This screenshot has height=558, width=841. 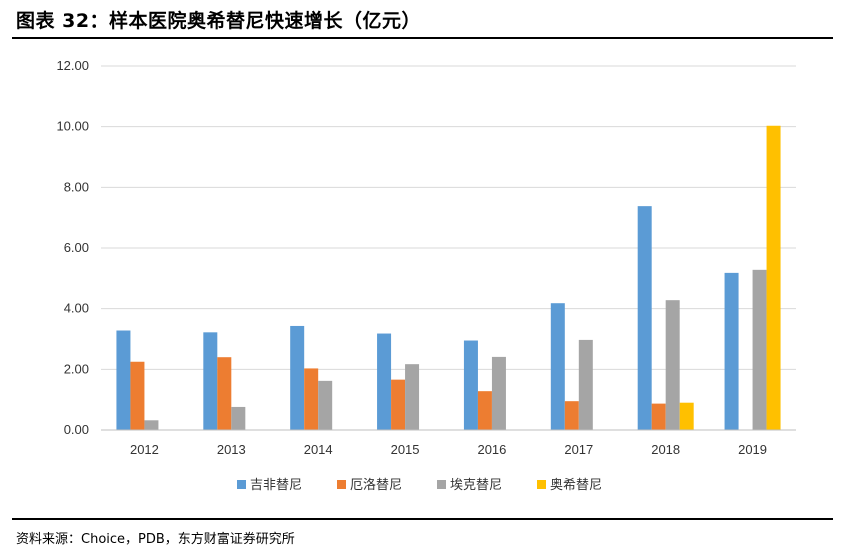 I want to click on source-note: 资料来源：Choice，PDB，东方财富证券研究所, so click(x=155, y=539).